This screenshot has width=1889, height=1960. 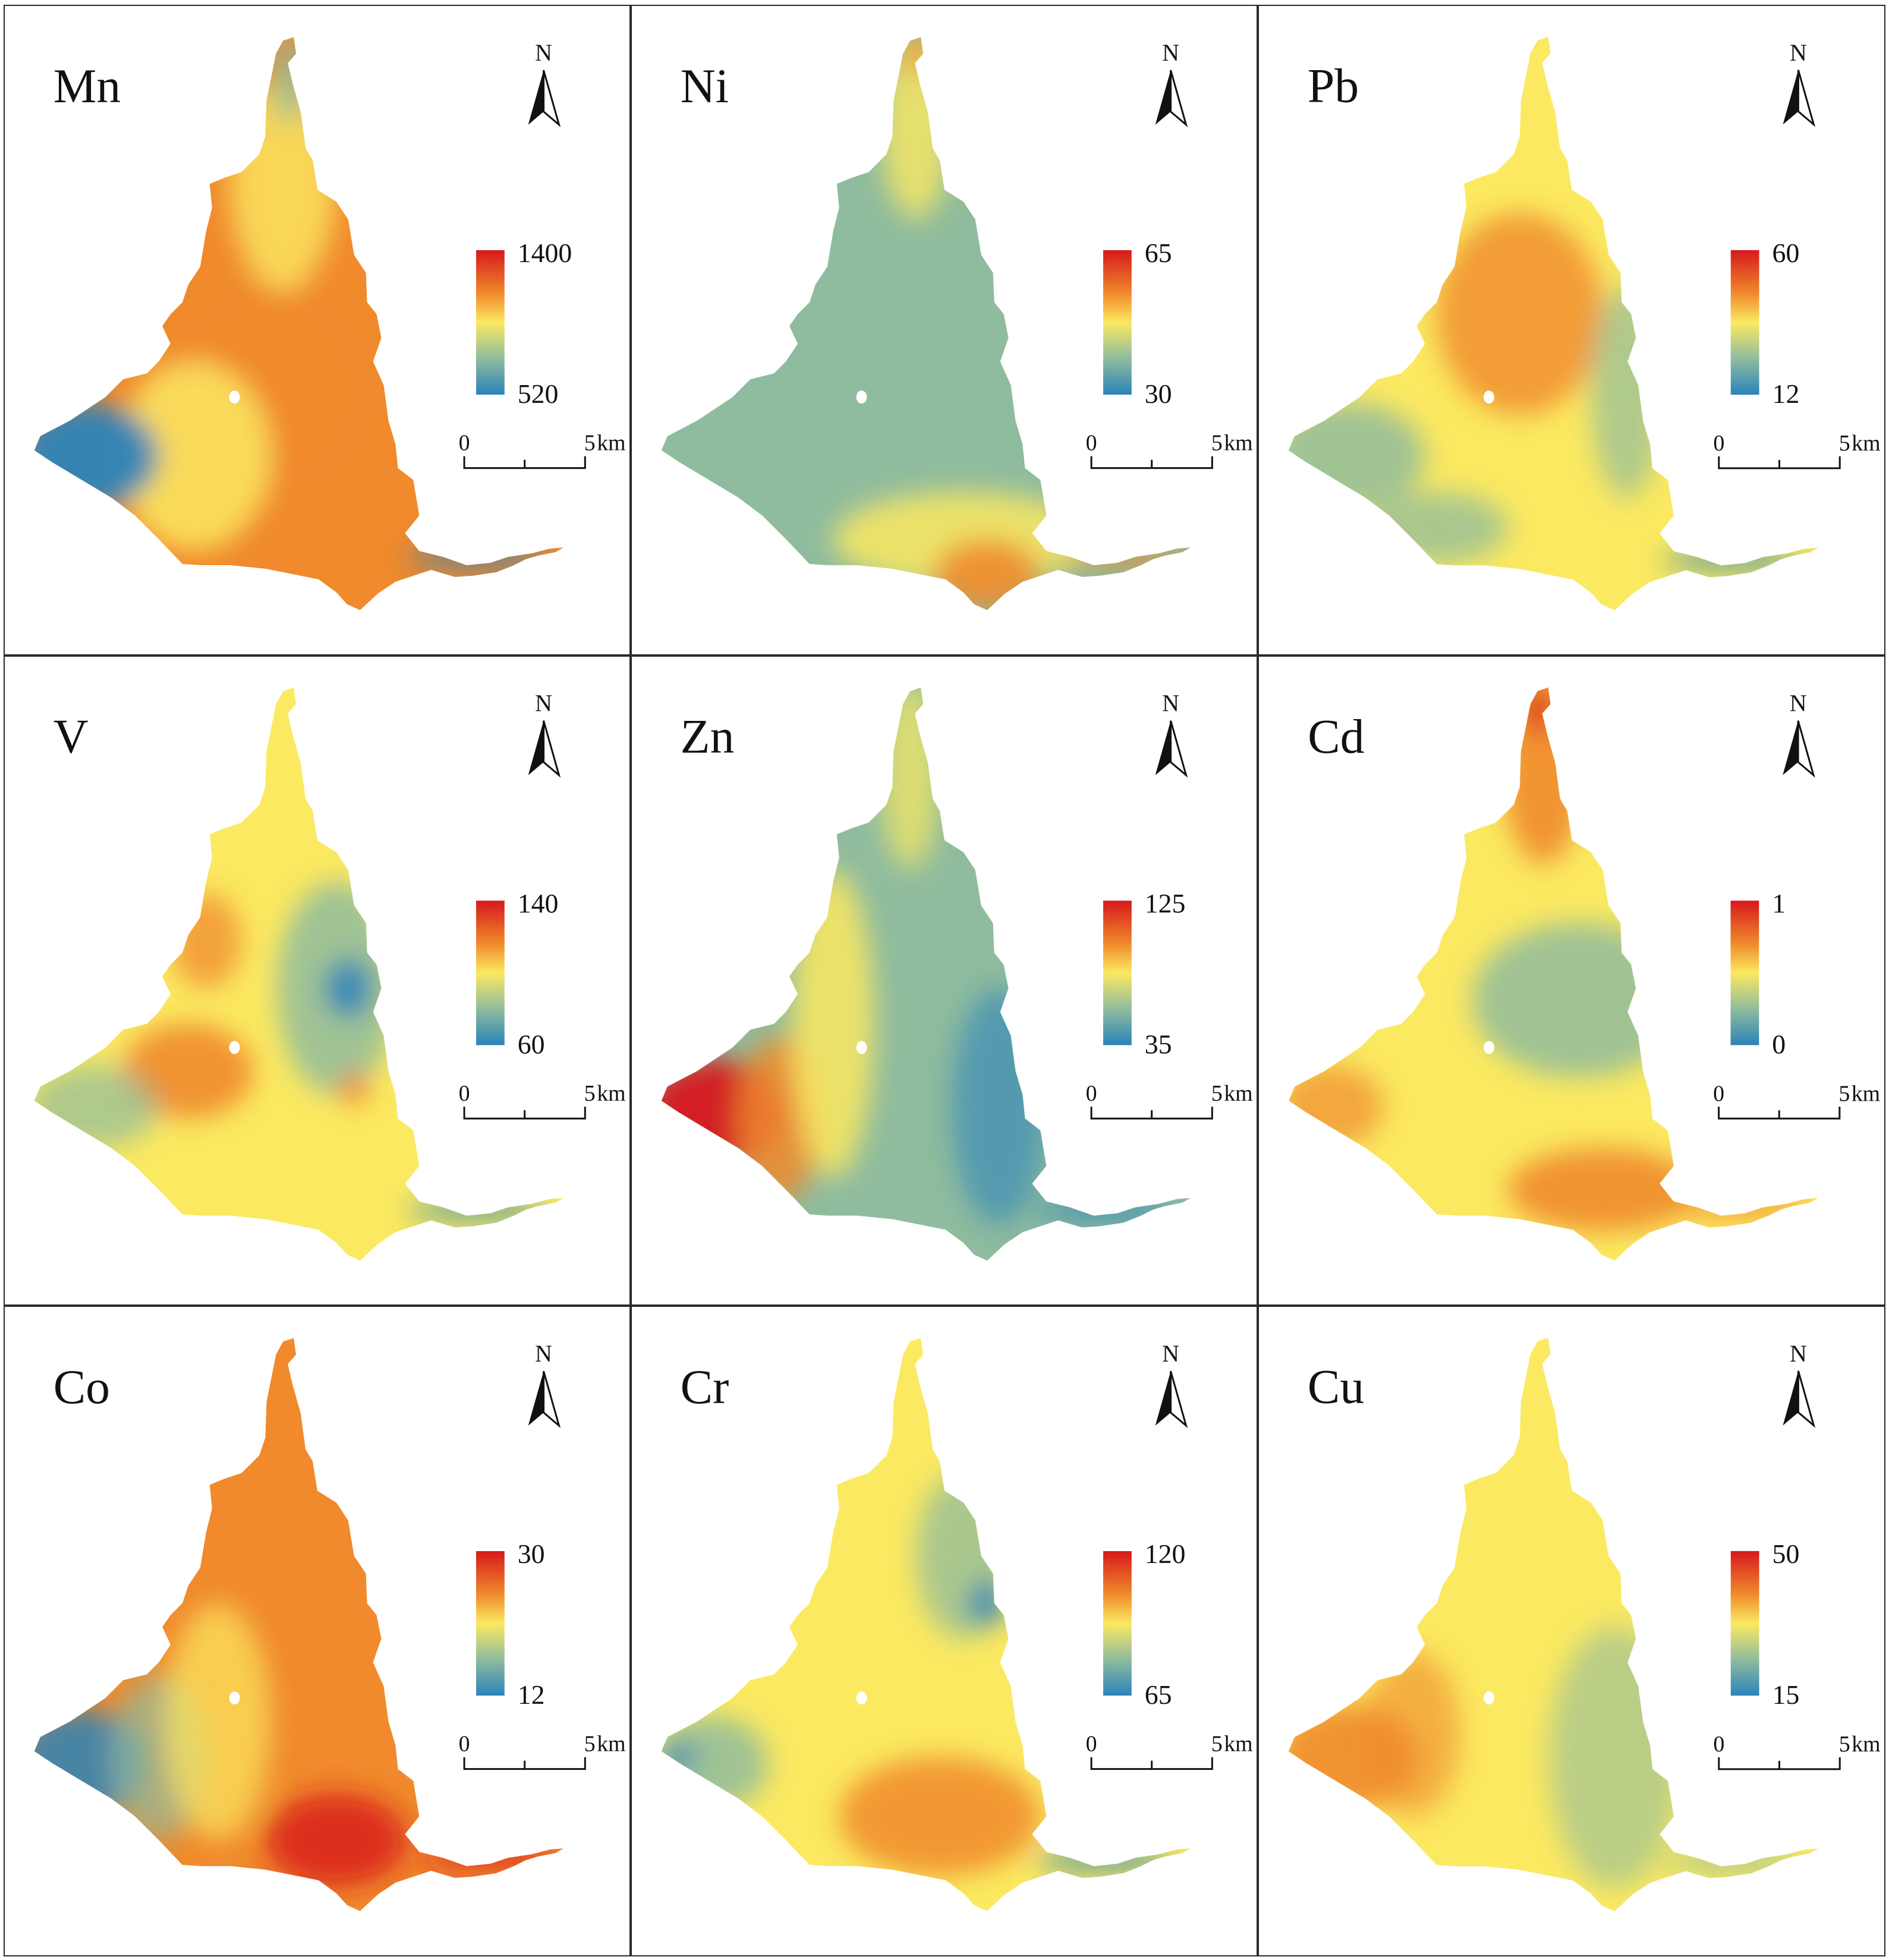 I want to click on element-title: Pb, so click(x=1333, y=86).